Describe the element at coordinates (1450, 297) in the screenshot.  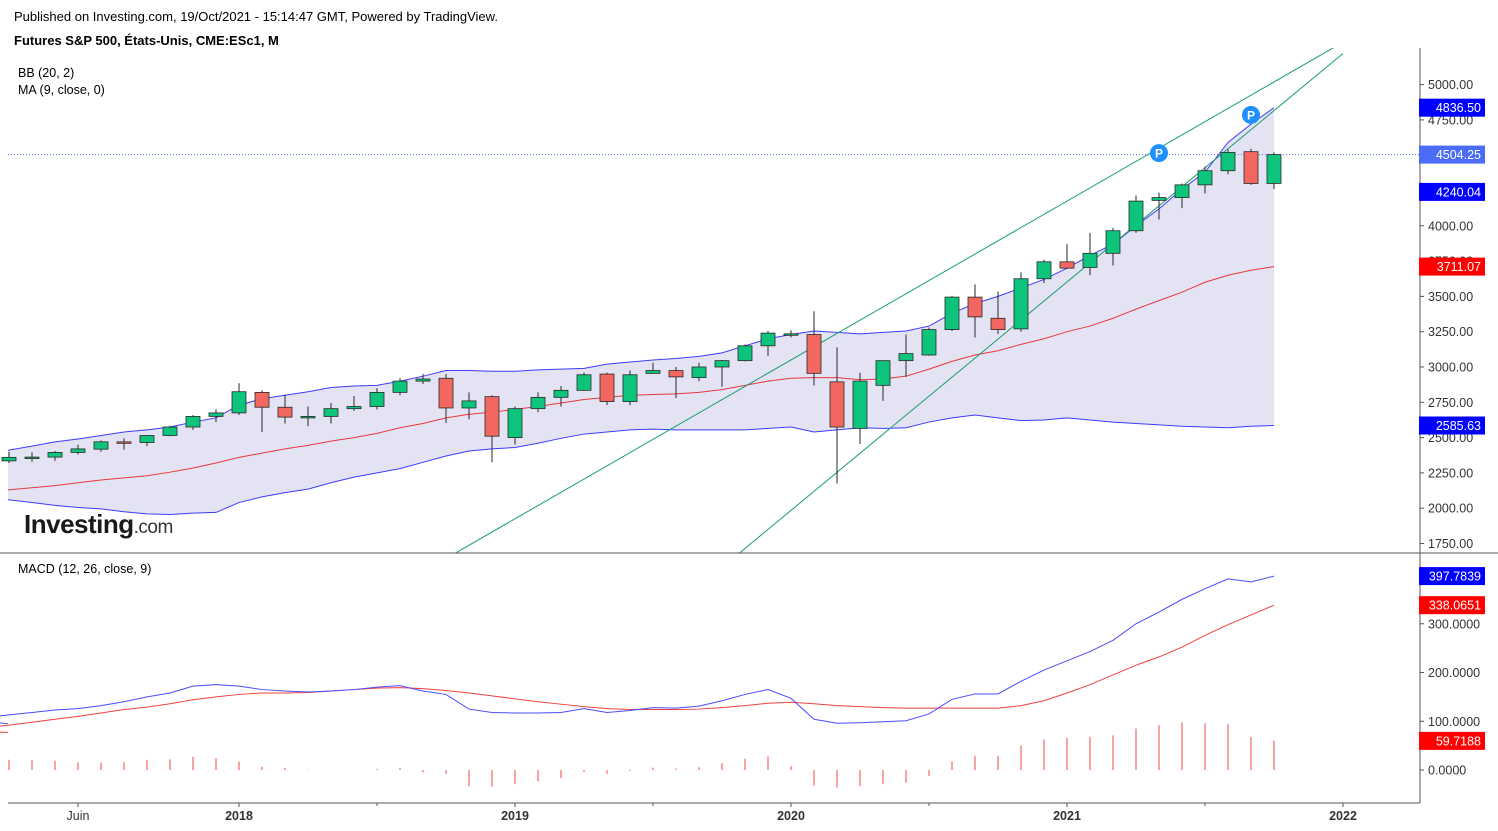
I see `price-tick-label: 3500.00` at that location.